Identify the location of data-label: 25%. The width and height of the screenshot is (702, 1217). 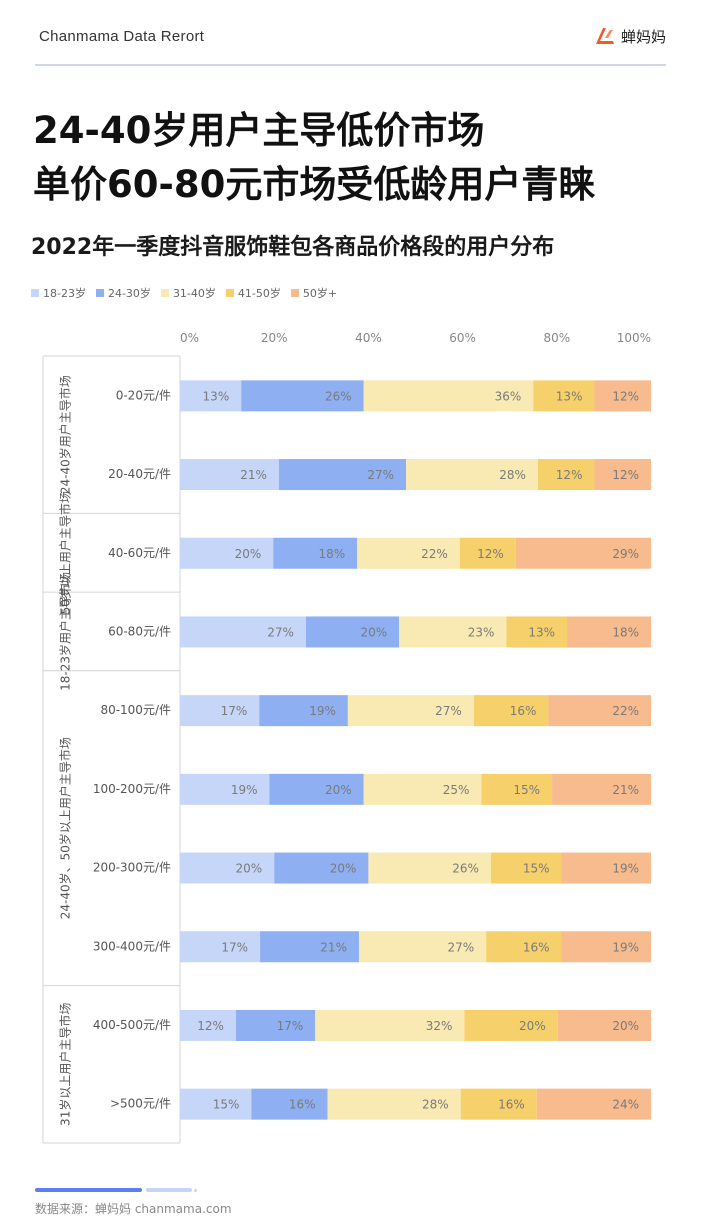
(456, 790).